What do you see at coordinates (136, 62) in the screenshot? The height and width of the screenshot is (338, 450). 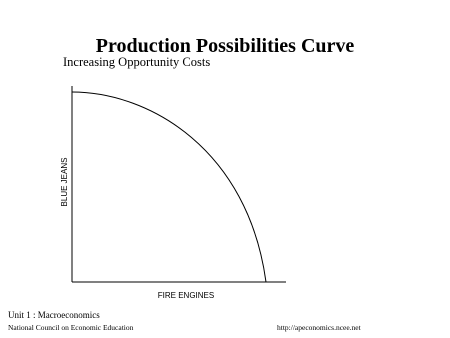 I see `subtitle: Increasing Opportunity Costs` at bounding box center [136, 62].